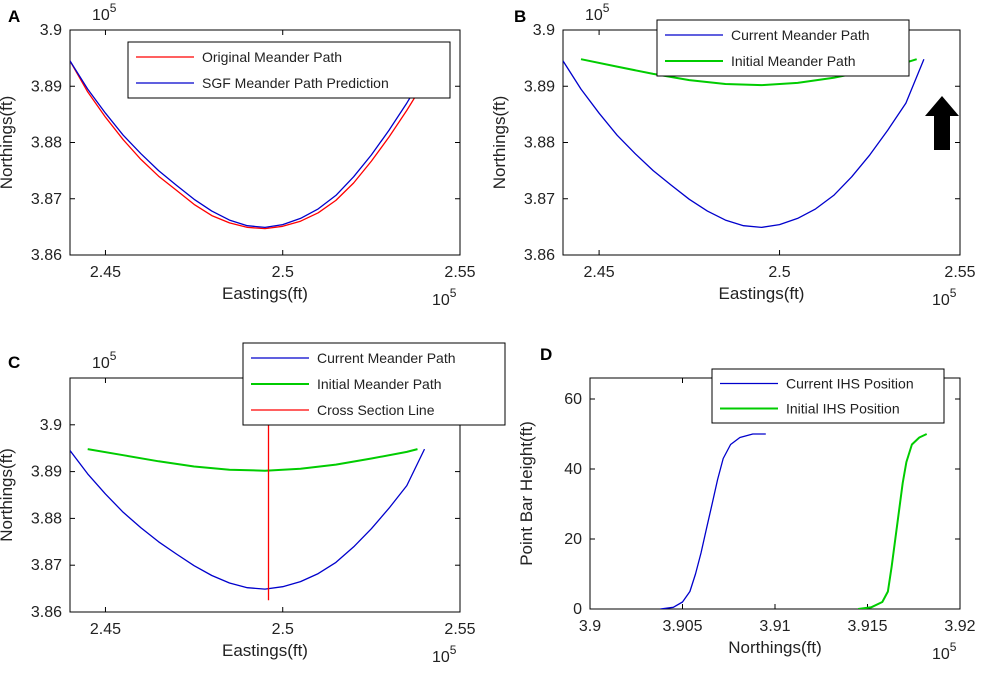 Image resolution: width=996 pixels, height=676 pixels. Describe the element at coordinates (14, 16) in the screenshot. I see `panel-letter: A` at that location.